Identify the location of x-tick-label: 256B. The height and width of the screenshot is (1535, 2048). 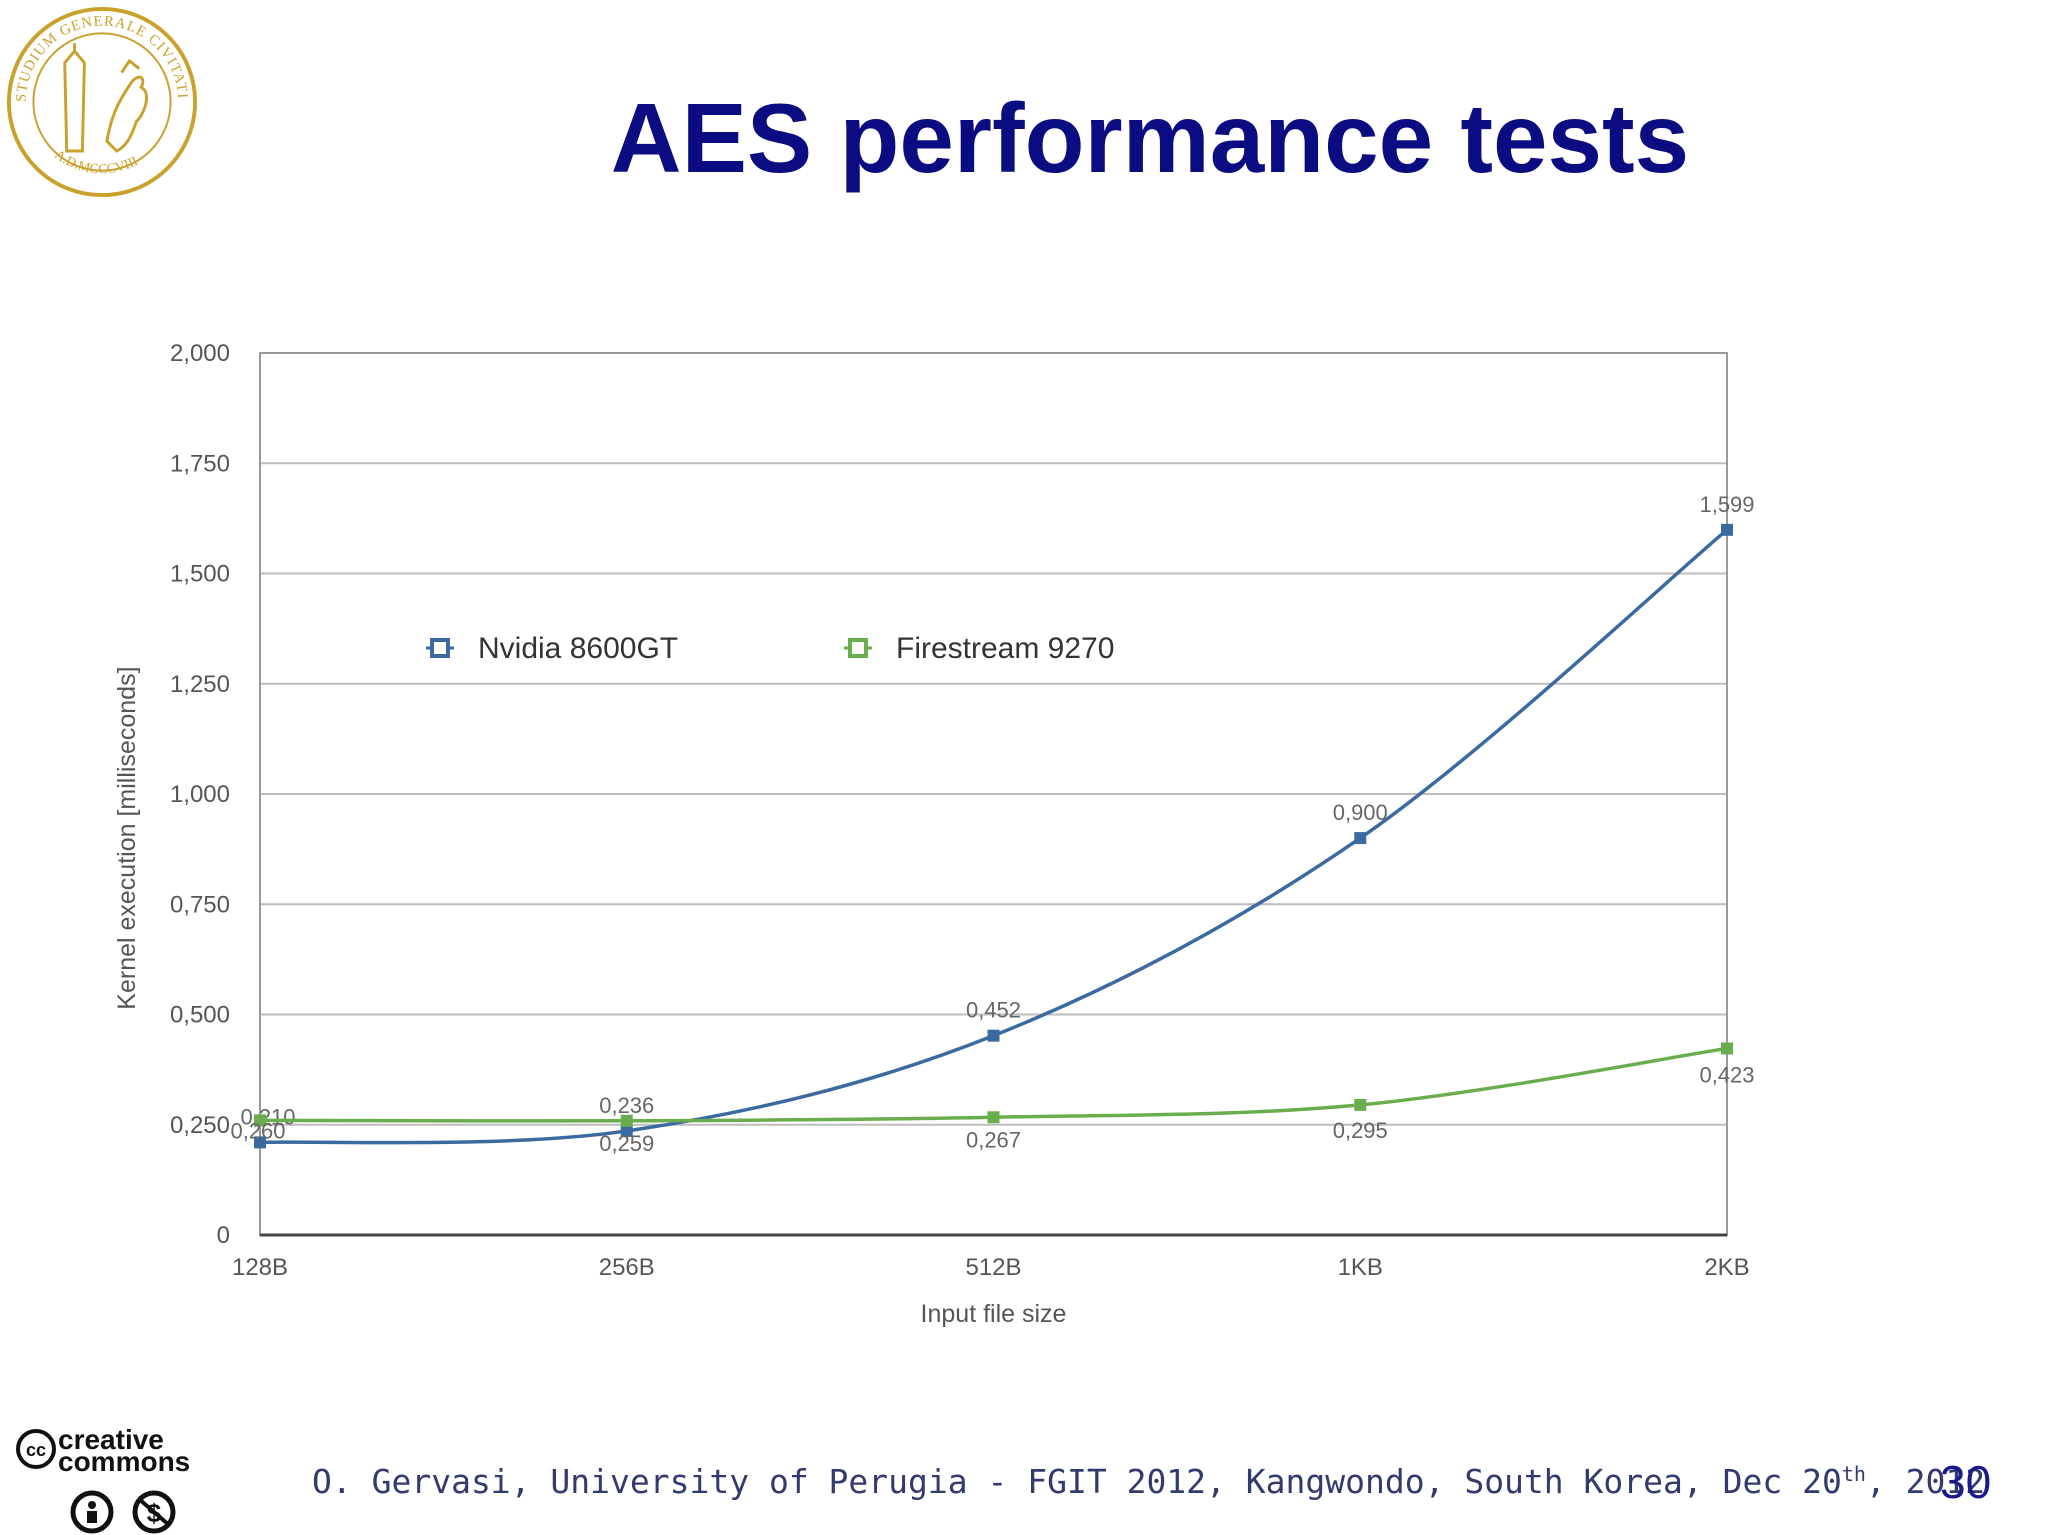
(627, 1267).